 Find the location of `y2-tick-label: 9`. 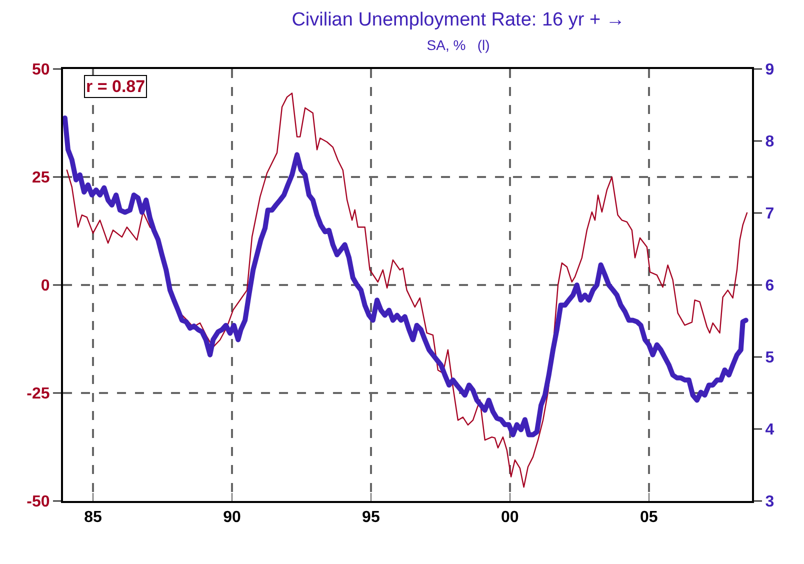

y2-tick-label: 9 is located at coordinates (769, 70).